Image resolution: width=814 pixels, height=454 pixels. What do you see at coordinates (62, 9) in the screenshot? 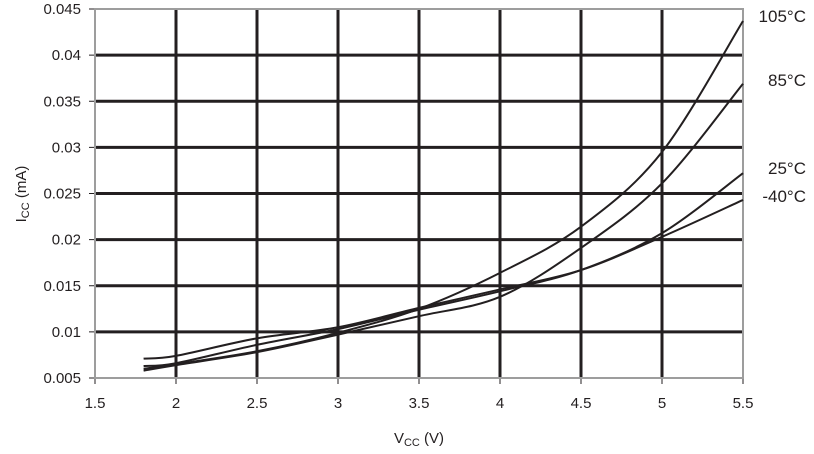
I see `y-tick-label: 0.045` at bounding box center [62, 9].